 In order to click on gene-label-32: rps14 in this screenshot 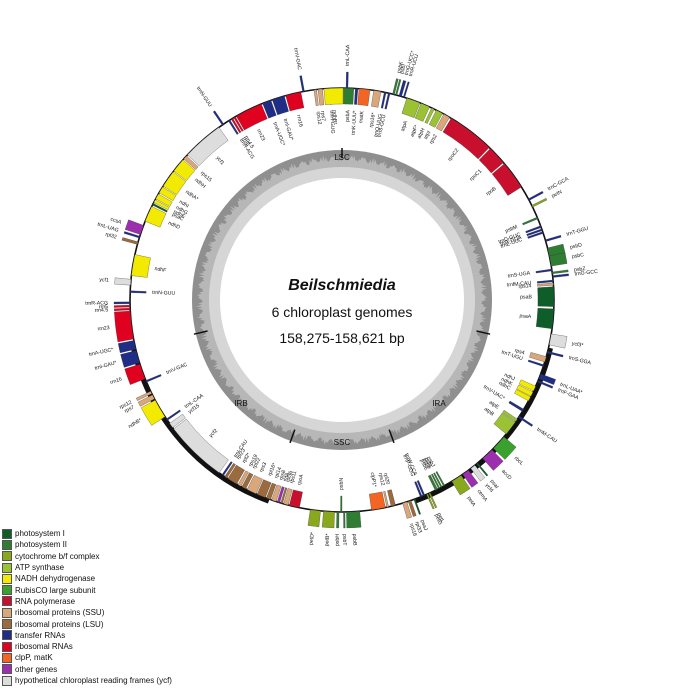, I will do `click(525, 286)`.